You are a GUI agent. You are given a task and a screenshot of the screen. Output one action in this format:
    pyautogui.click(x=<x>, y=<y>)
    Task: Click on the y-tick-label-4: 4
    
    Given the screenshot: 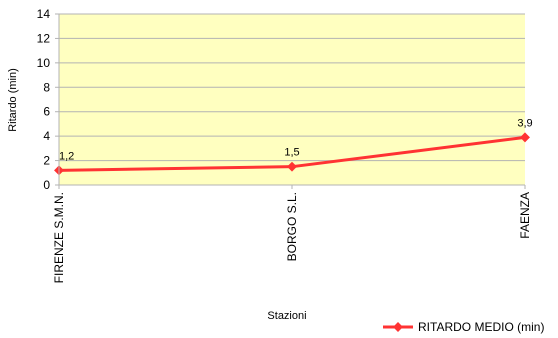 What is the action you would take?
    pyautogui.click(x=46, y=136)
    